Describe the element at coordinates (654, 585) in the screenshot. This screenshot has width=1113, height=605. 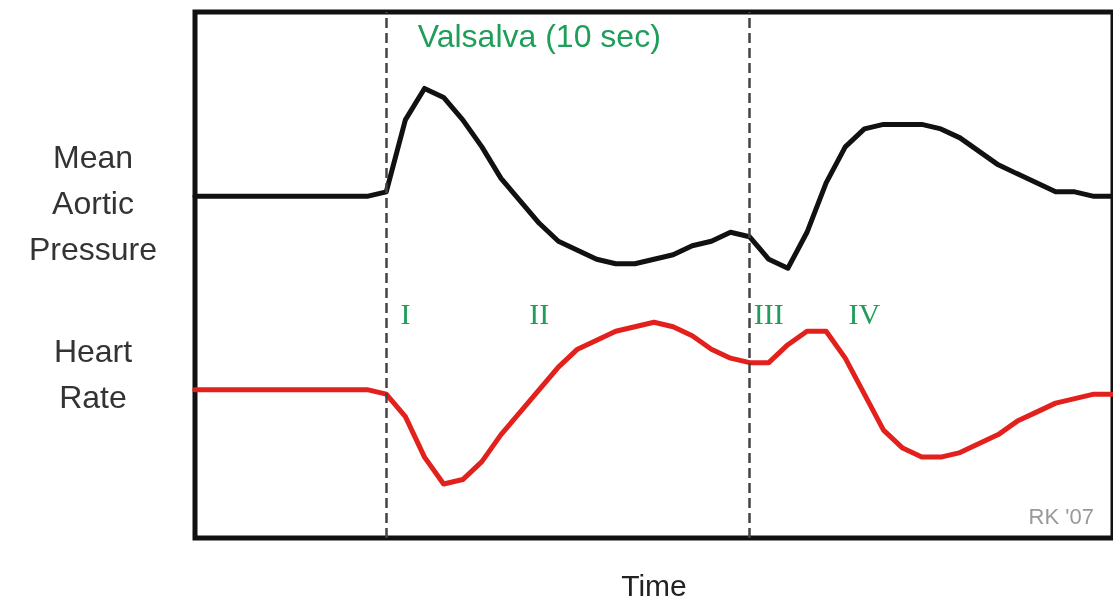
I see `x-axis-title: Time` at that location.